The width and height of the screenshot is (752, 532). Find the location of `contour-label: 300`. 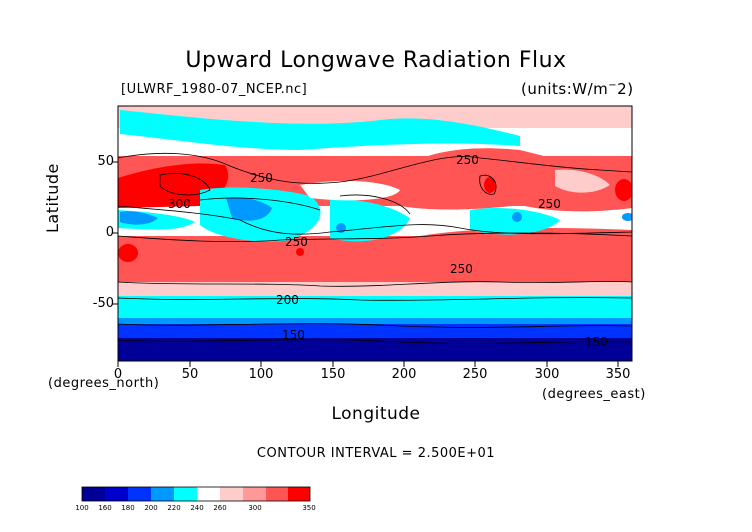

contour-label: 300 is located at coordinates (179, 204).